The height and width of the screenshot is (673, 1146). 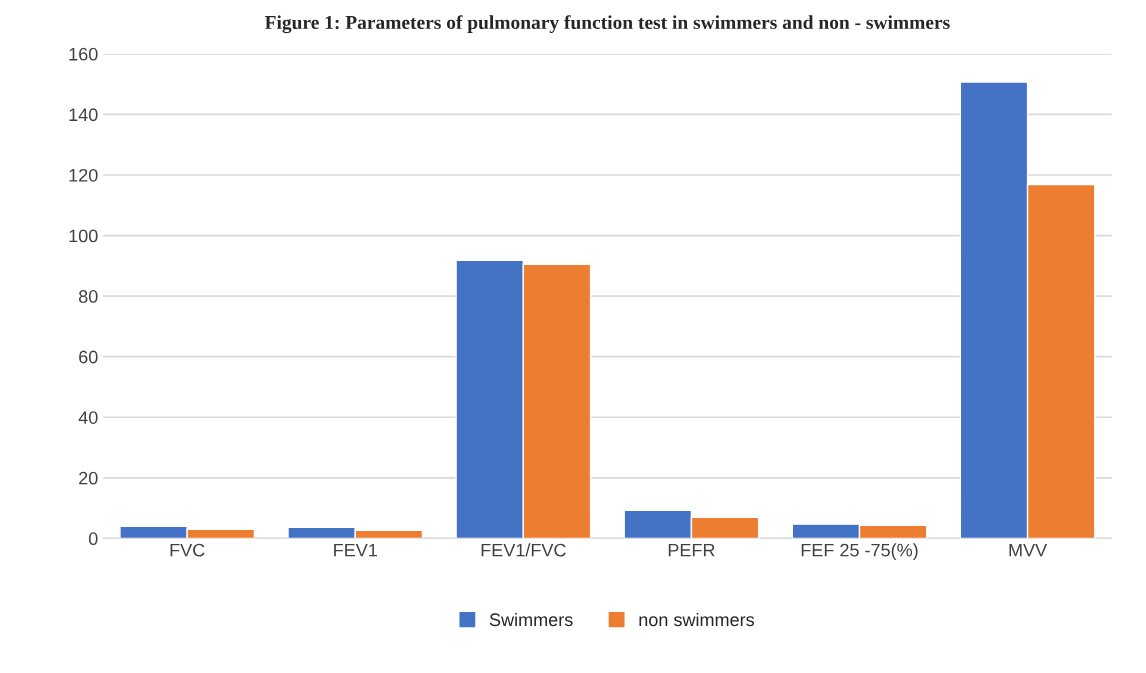 I want to click on y-tick-label: 100, so click(x=83, y=236).